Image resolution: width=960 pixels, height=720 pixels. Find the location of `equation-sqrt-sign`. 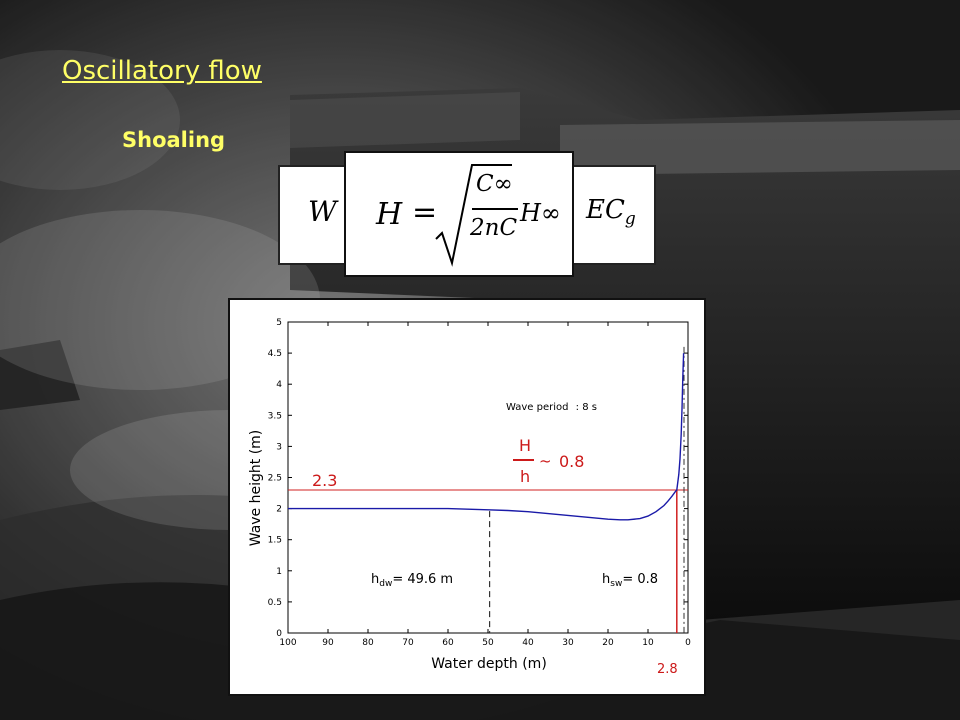

equation-sqrt-sign is located at coordinates (473, 215).